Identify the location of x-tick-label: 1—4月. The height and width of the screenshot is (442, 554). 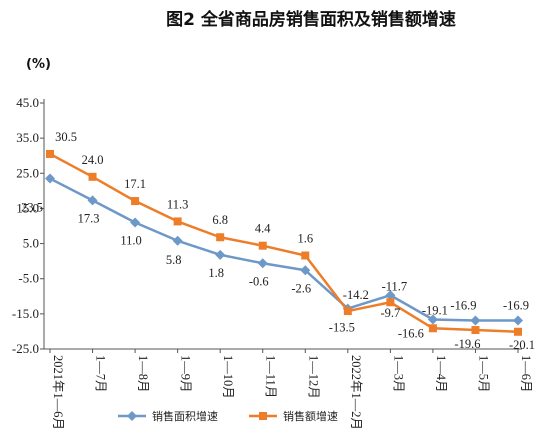
(441, 374).